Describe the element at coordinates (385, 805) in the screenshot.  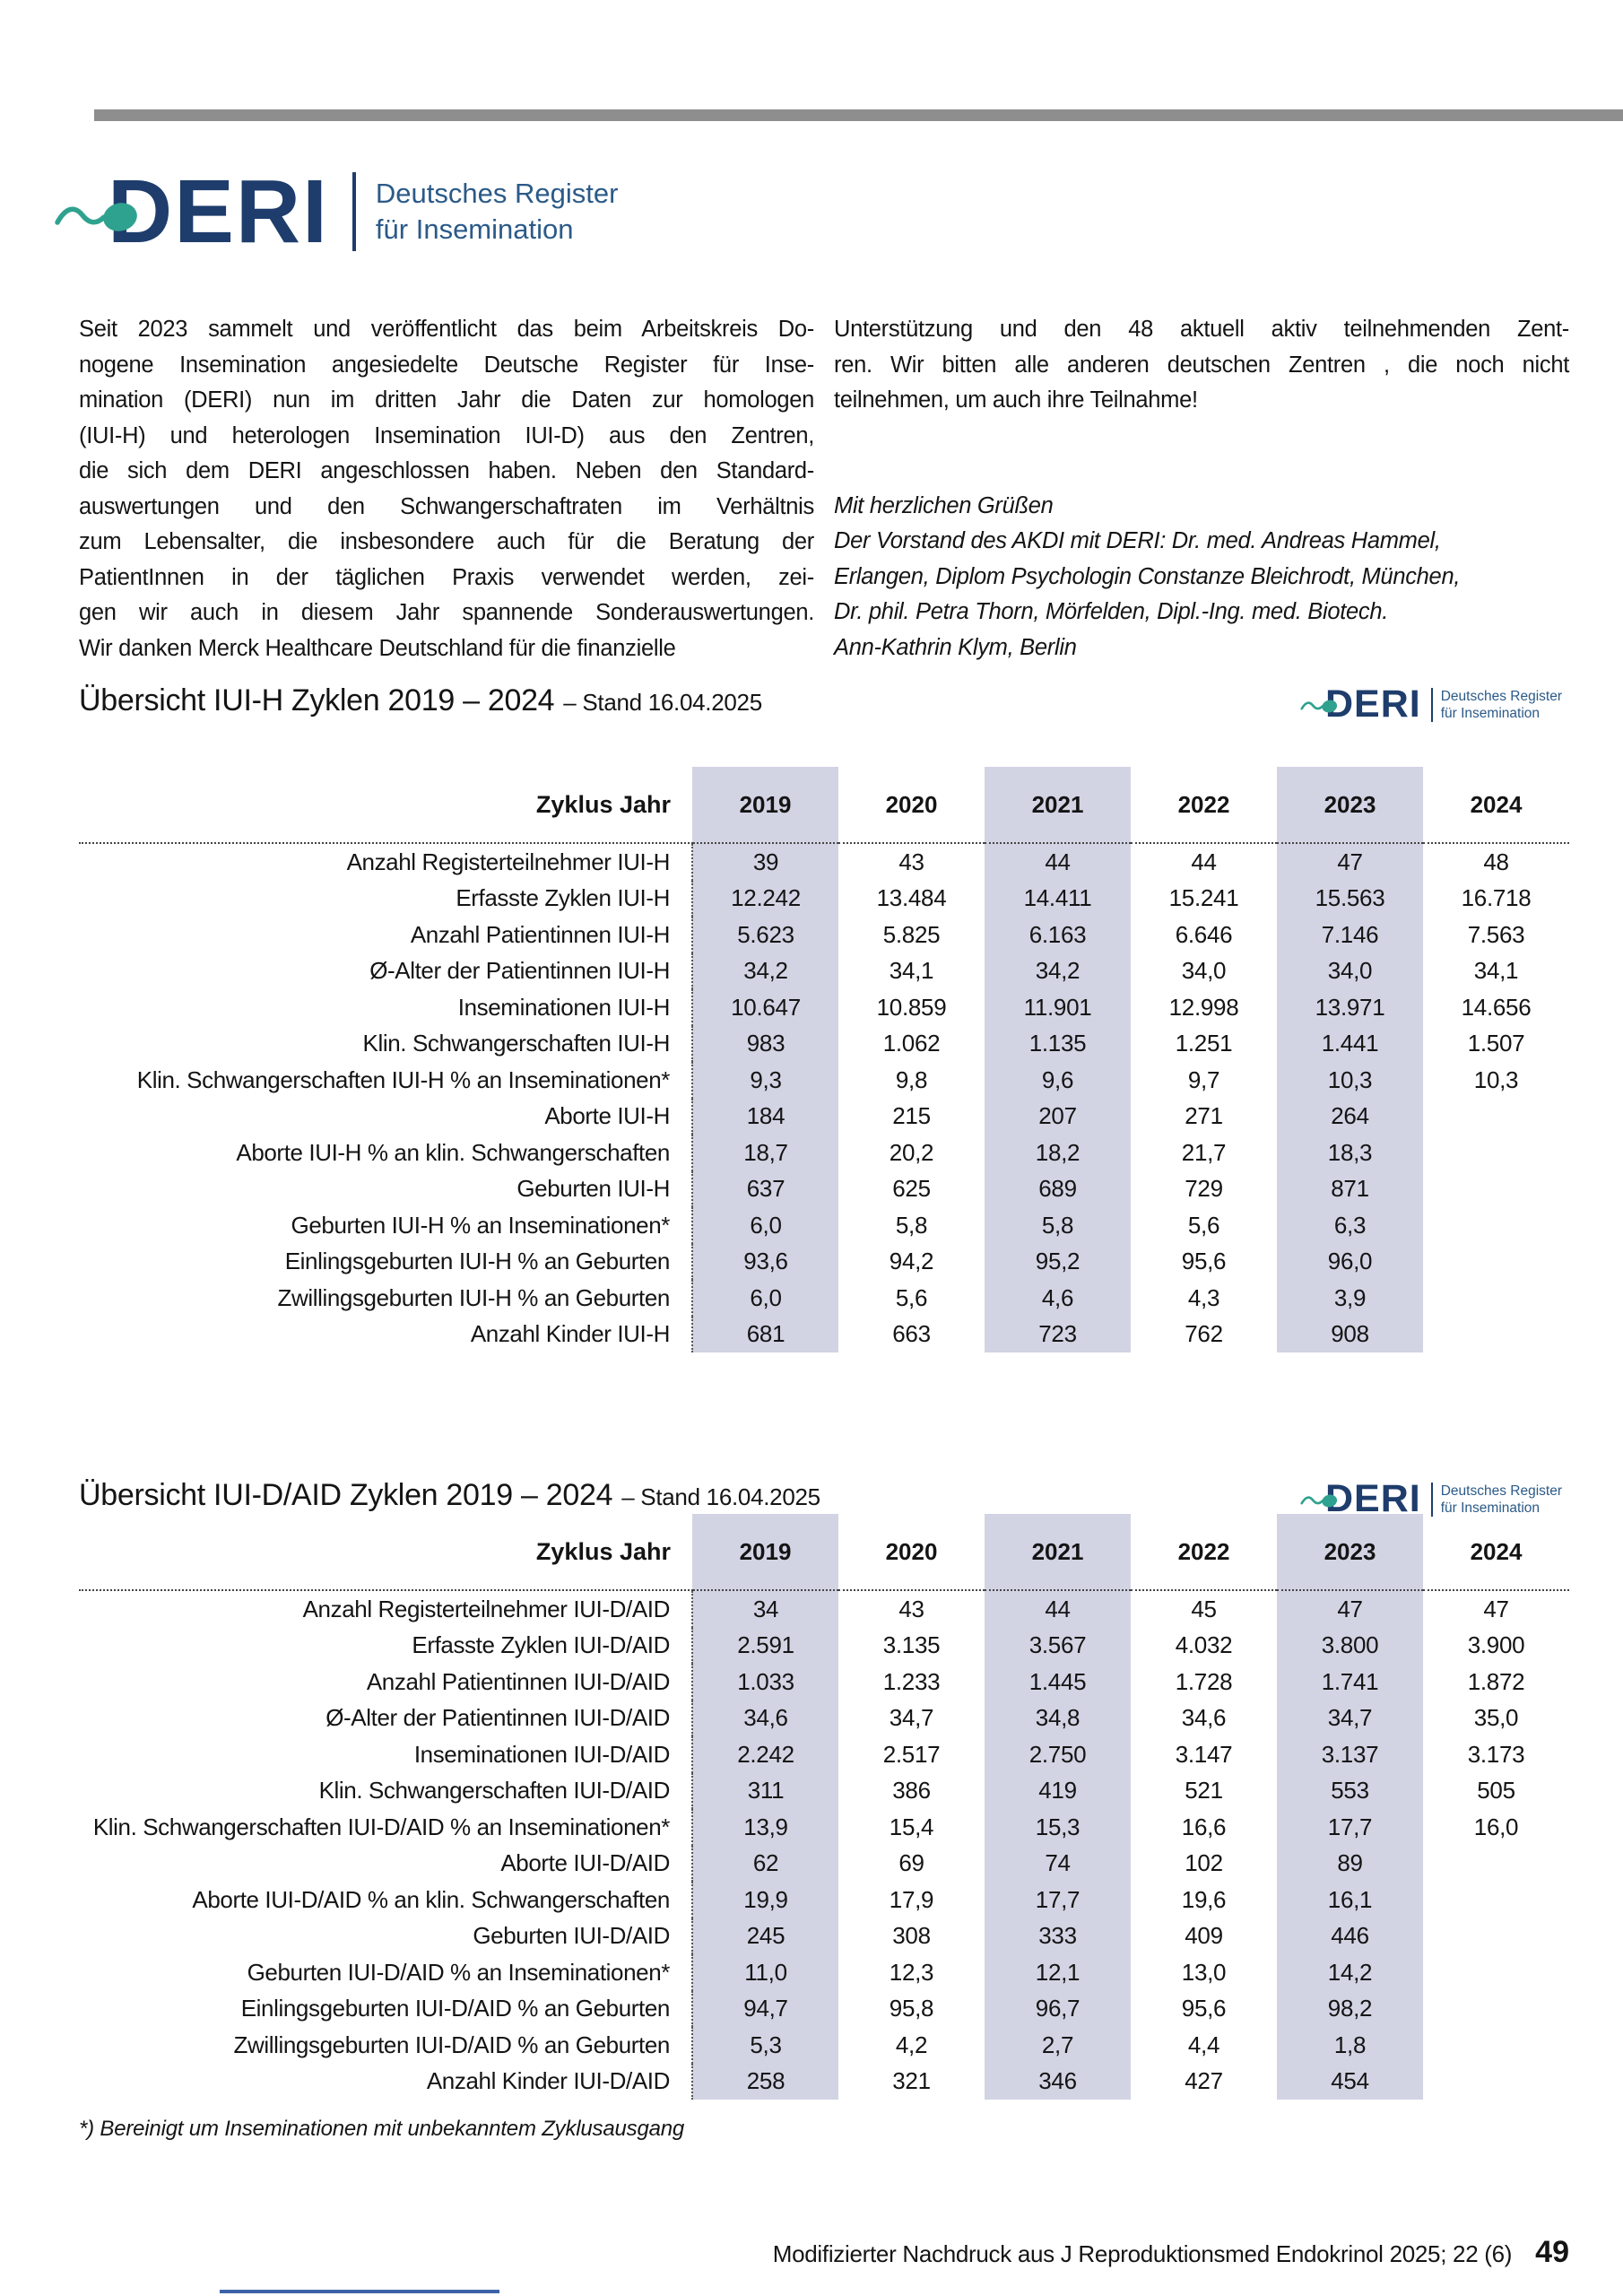
I see `zyklus-jahr-header: Zyklus Jahr` at that location.